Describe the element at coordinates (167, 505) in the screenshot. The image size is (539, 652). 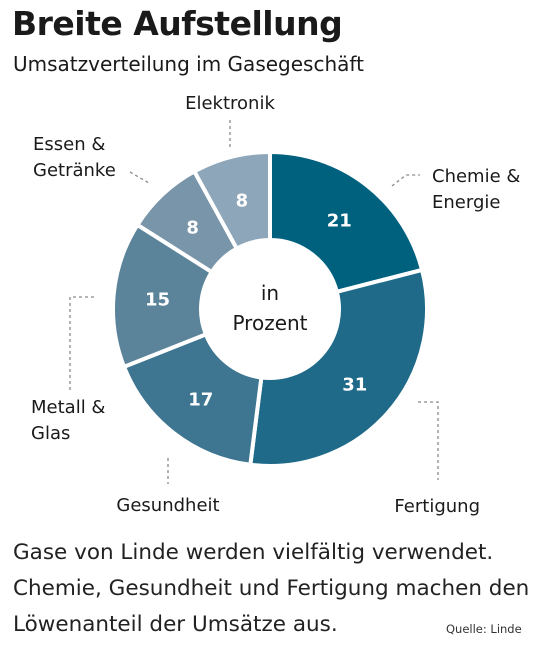
I see `category-label: Gesundheit` at that location.